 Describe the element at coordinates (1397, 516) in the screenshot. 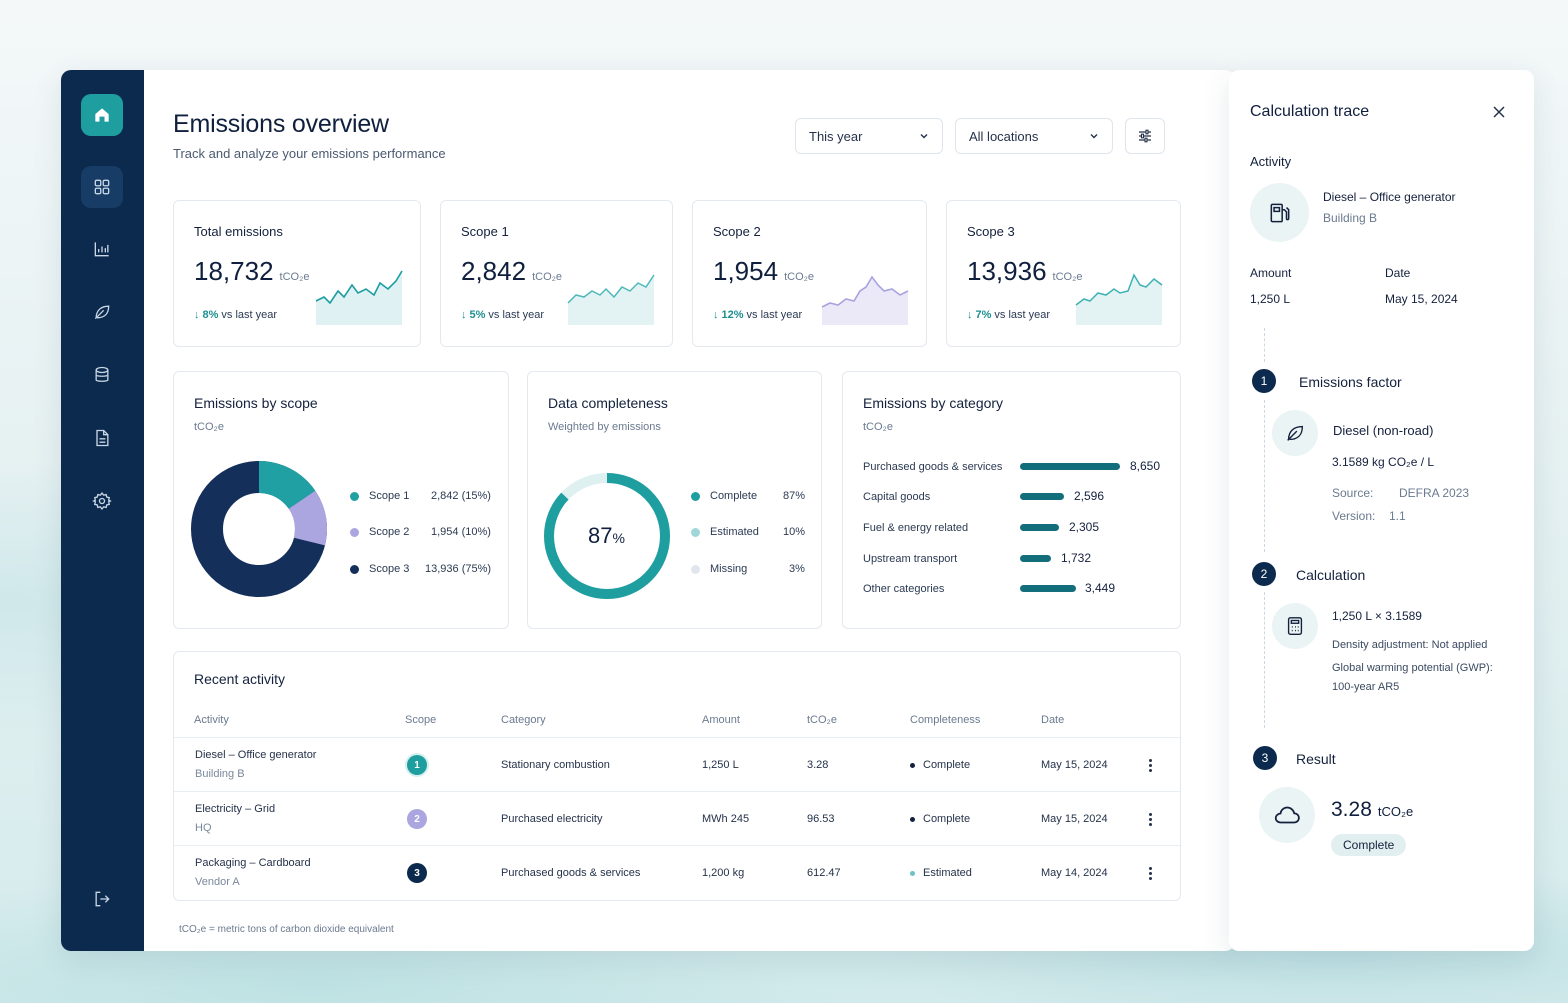

I see `version-value: 1.1` at that location.